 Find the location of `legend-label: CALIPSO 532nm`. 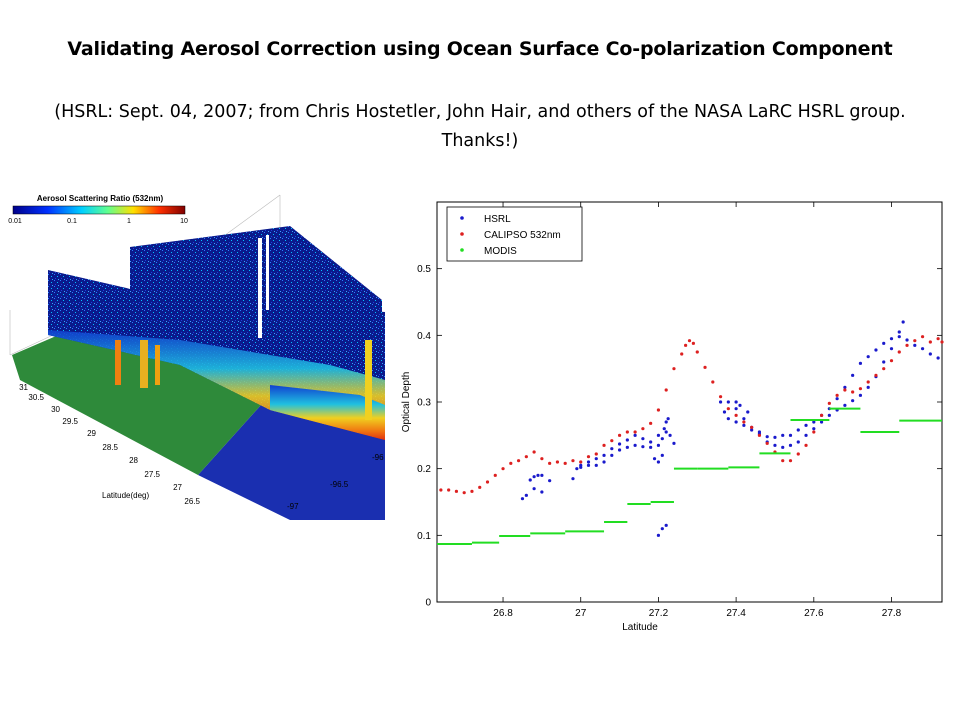

legend-label: CALIPSO 532nm is located at coordinates (522, 235).